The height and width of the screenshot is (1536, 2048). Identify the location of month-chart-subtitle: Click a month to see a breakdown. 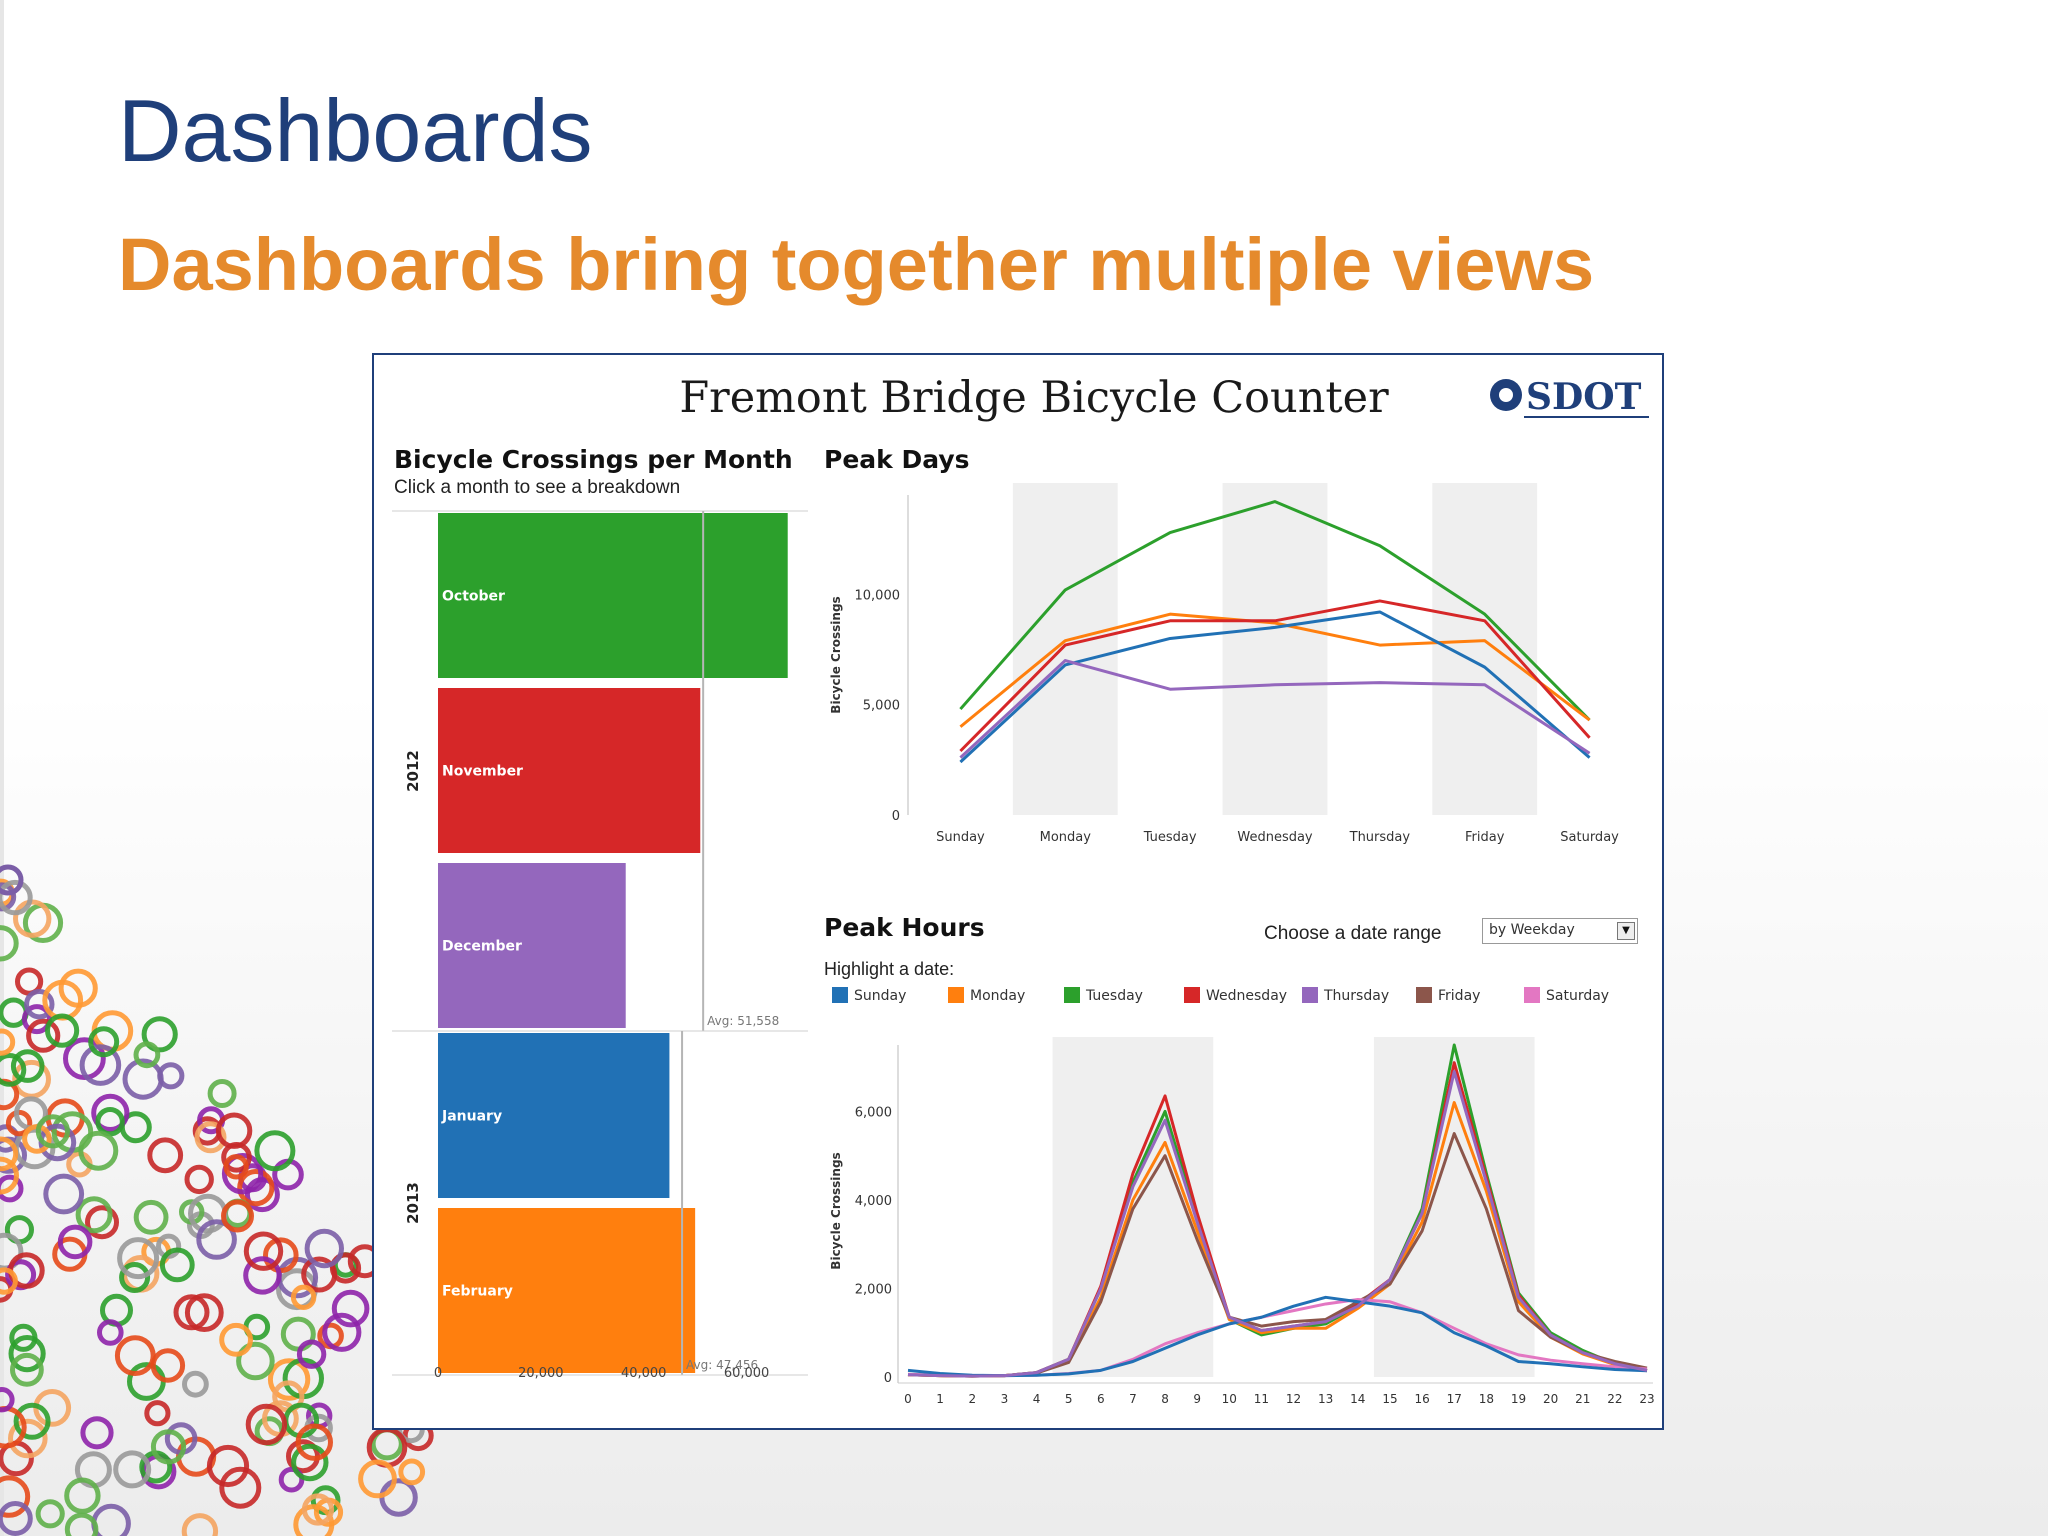
(537, 487).